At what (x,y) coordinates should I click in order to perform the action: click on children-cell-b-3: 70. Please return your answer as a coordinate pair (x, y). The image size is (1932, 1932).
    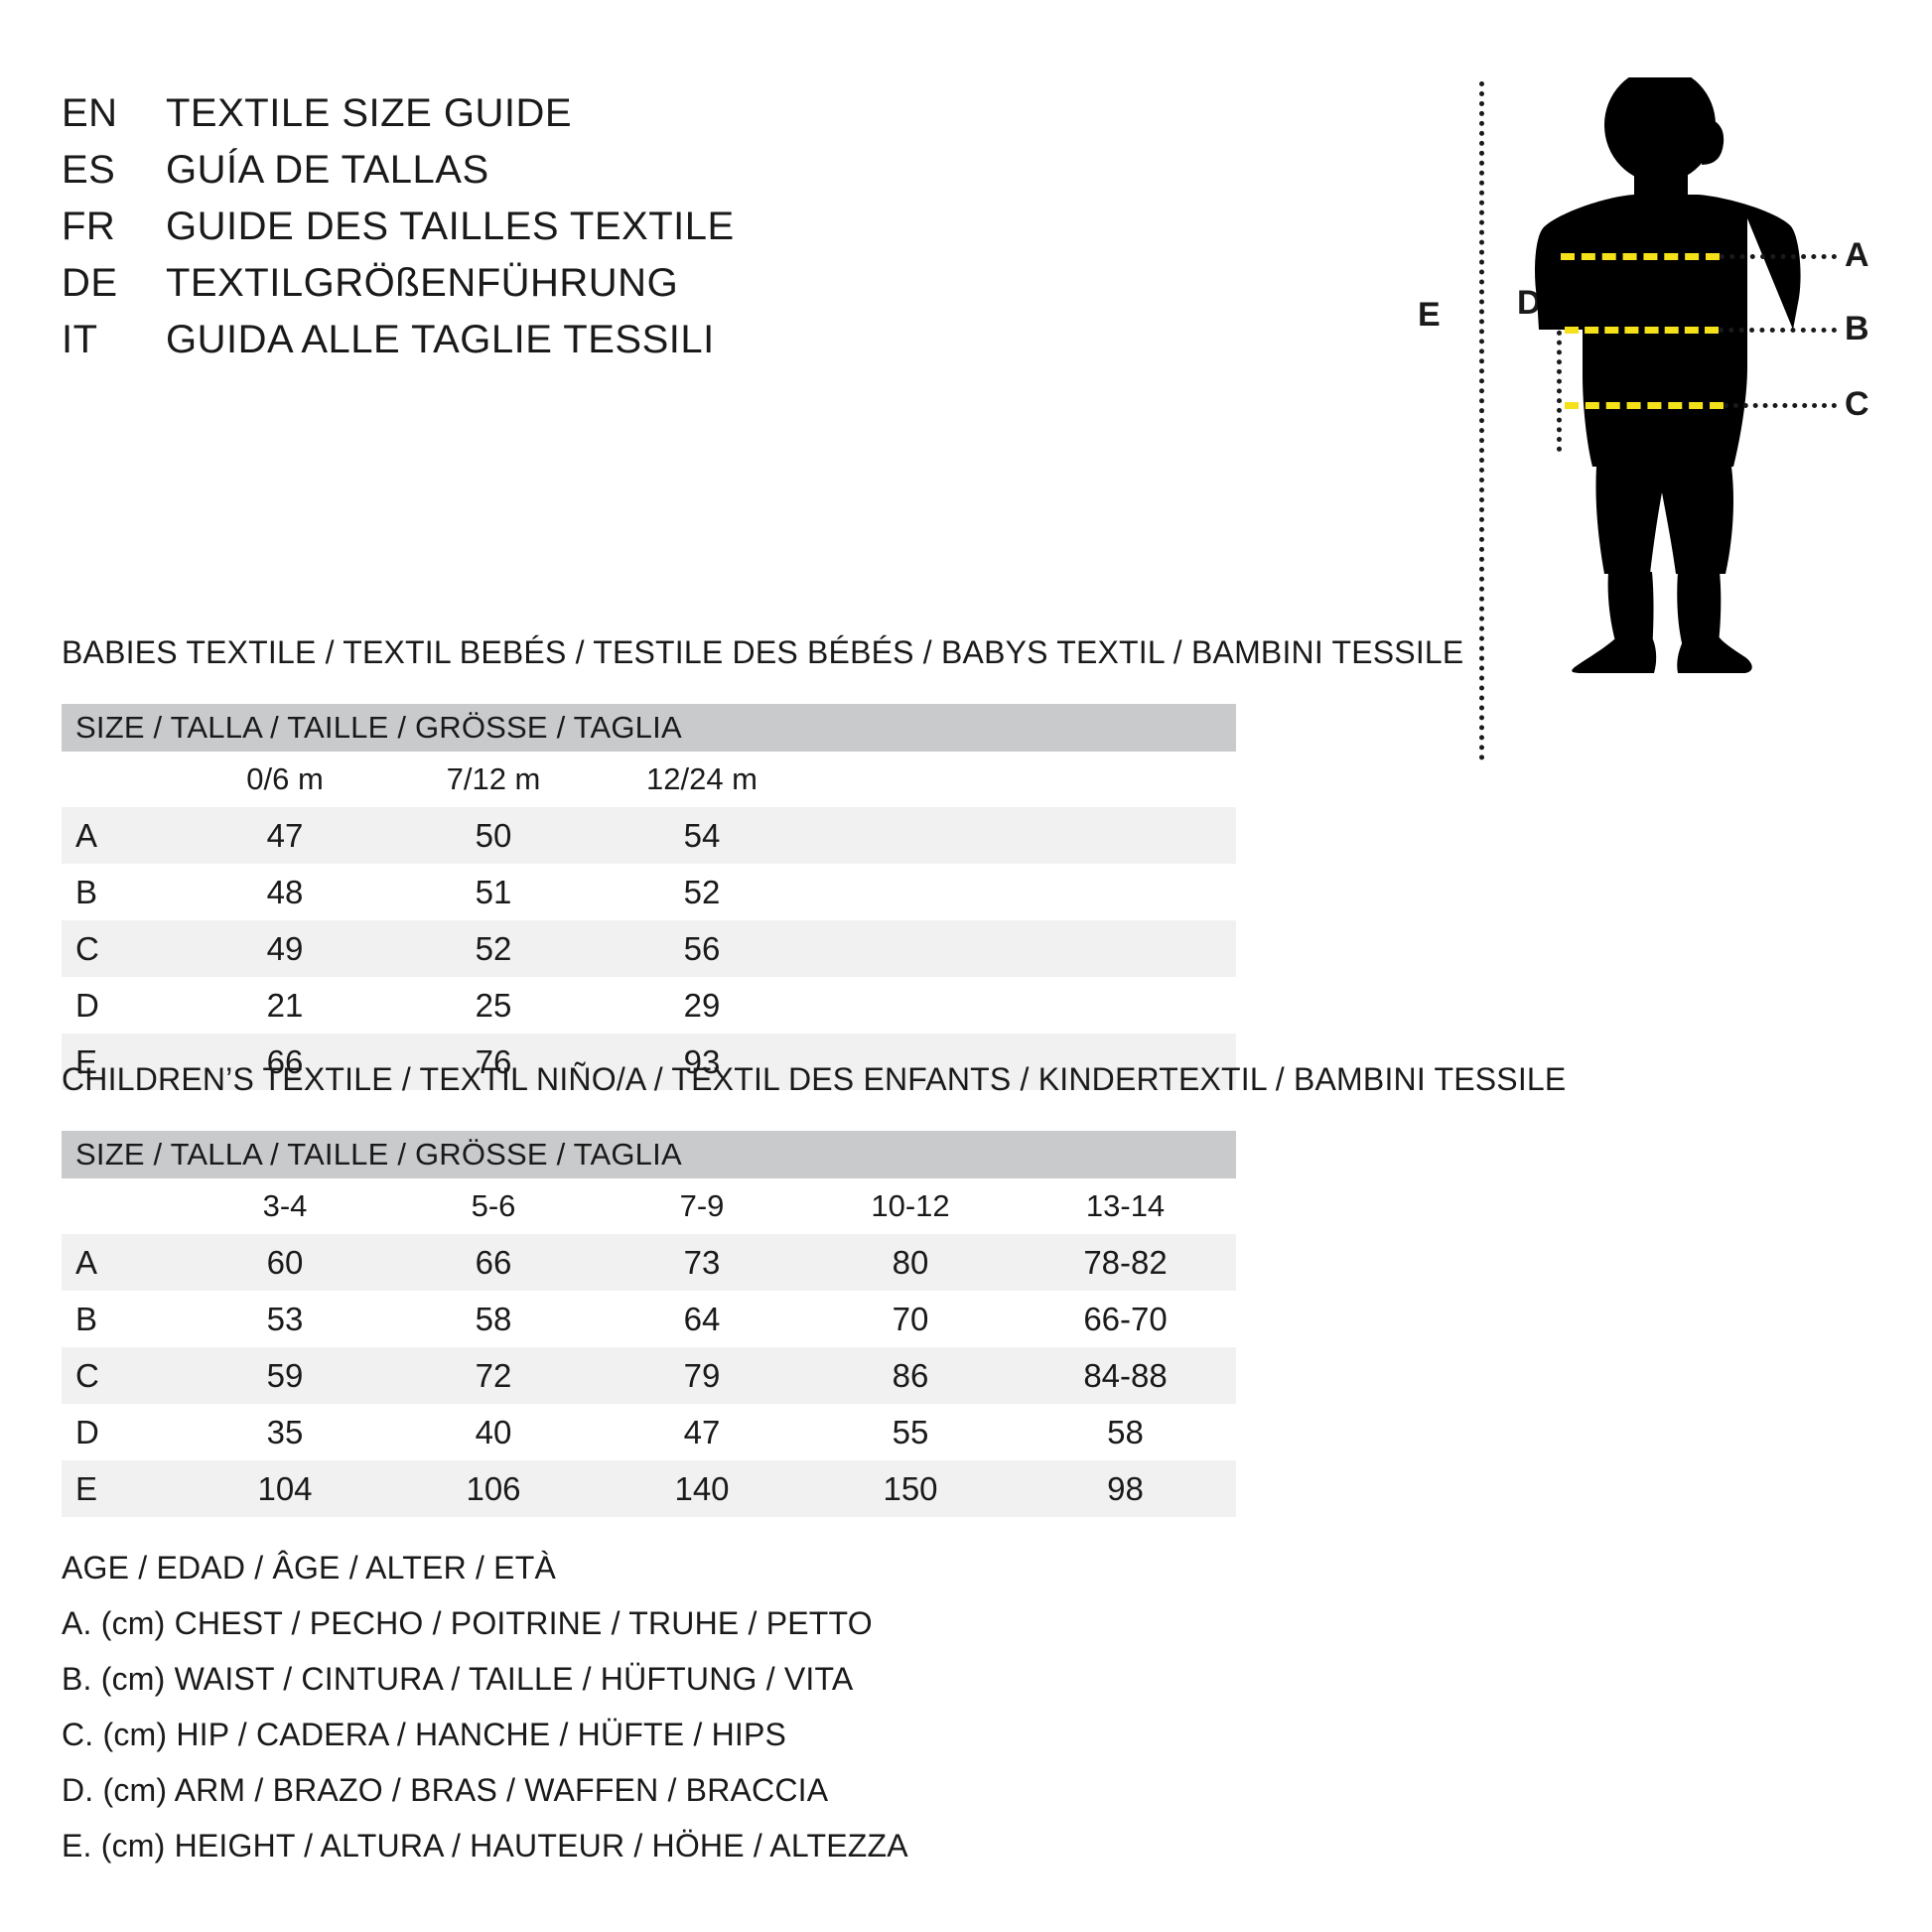
    Looking at the image, I should click on (910, 1319).